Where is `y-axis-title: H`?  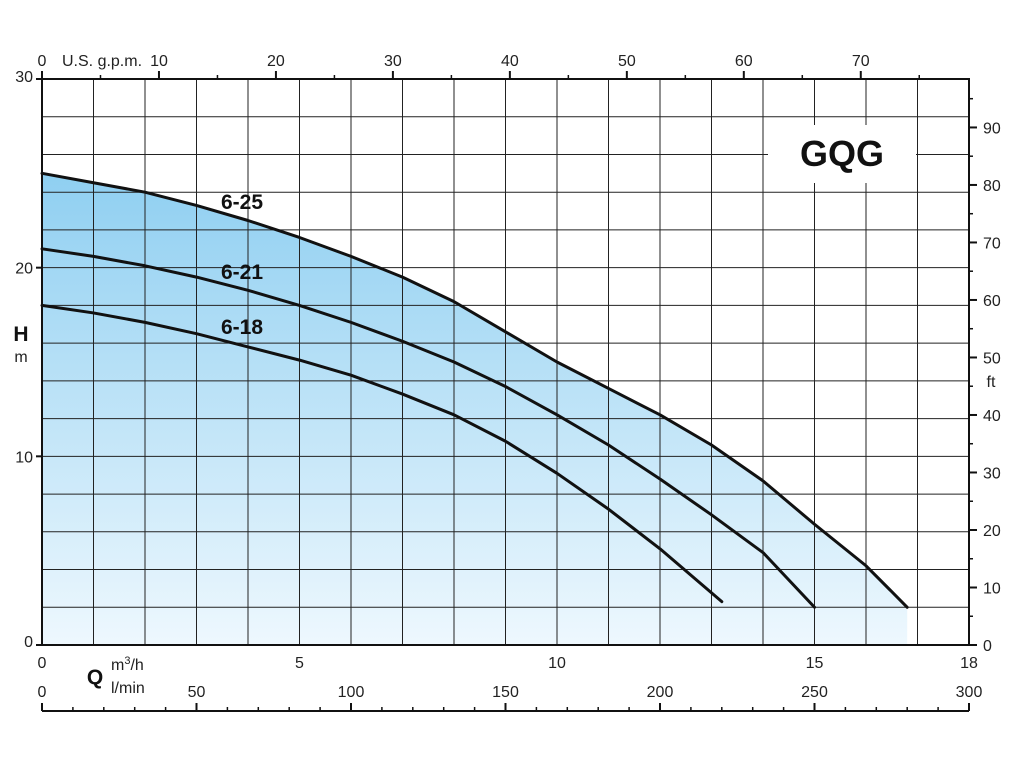
y-axis-title: H is located at coordinates (20, 334).